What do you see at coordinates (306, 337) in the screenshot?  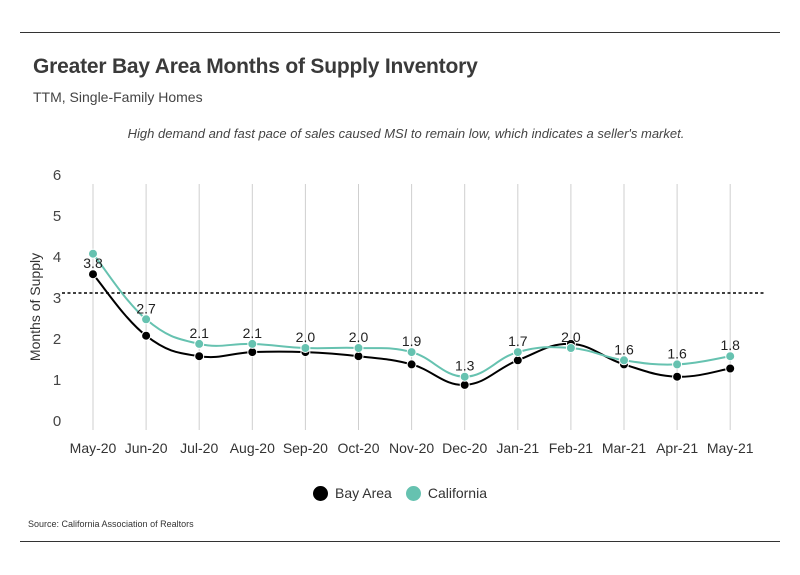 I see `data-label-sep-20: 2.0` at bounding box center [306, 337].